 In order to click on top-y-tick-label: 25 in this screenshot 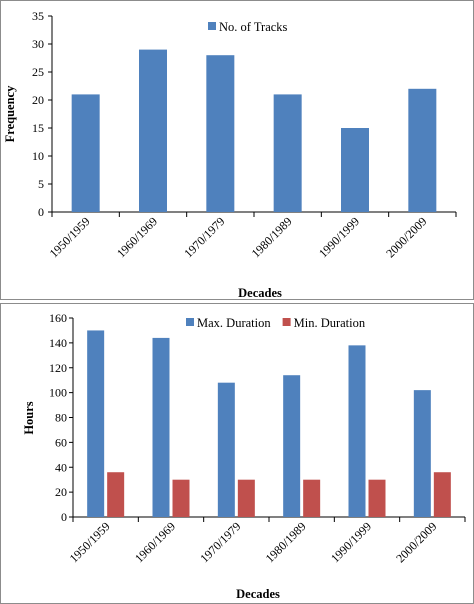, I will do `click(38, 72)`.